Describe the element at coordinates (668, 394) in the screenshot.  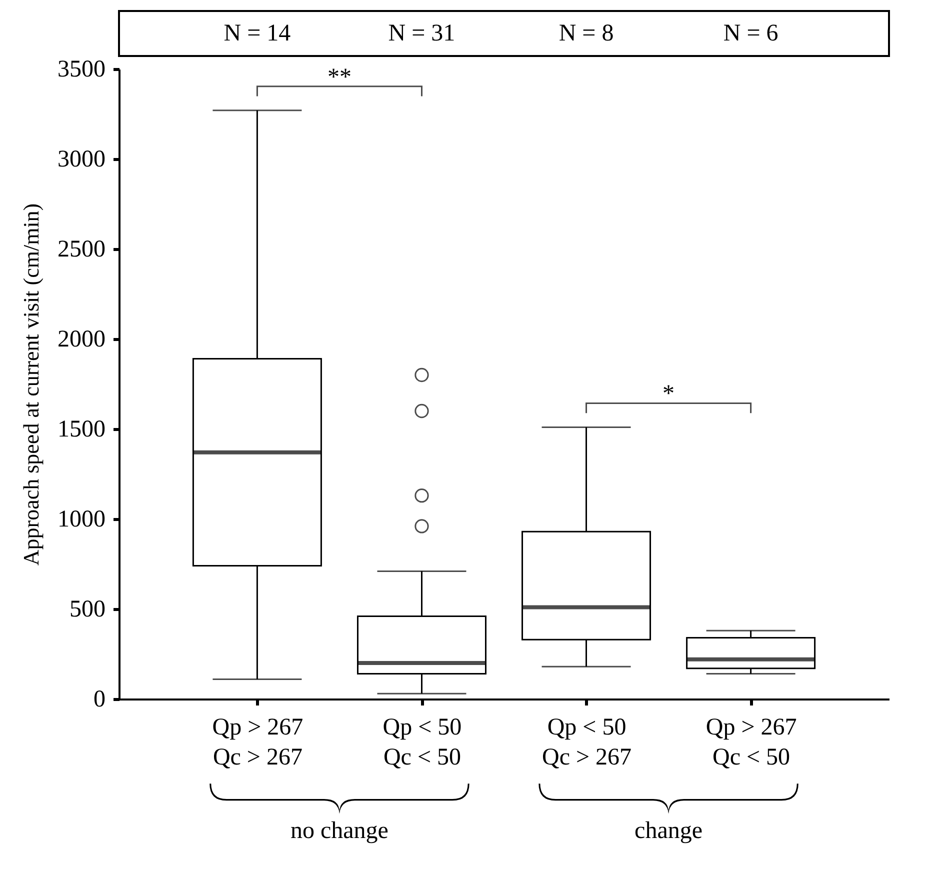
I see `annotation: *` at that location.